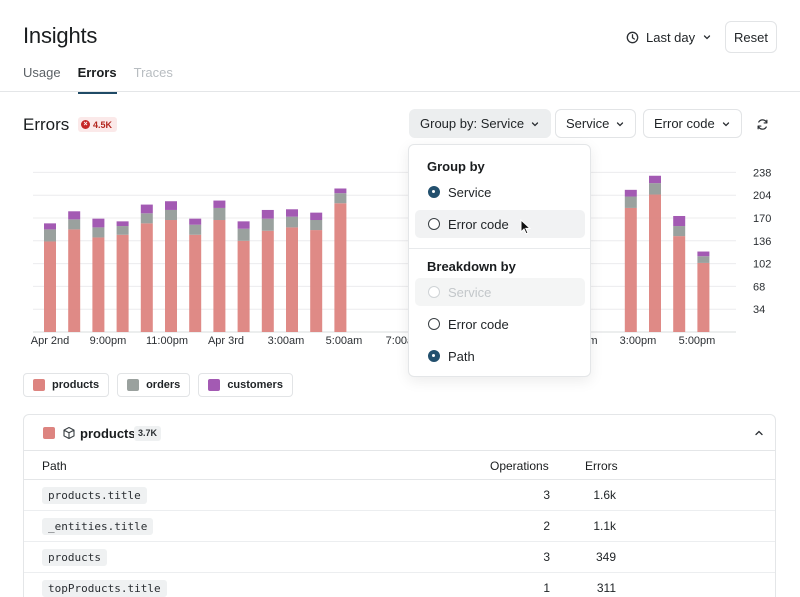 Image resolution: width=800 pixels, height=597 pixels. I want to click on y-tick-label: 204, so click(762, 196).